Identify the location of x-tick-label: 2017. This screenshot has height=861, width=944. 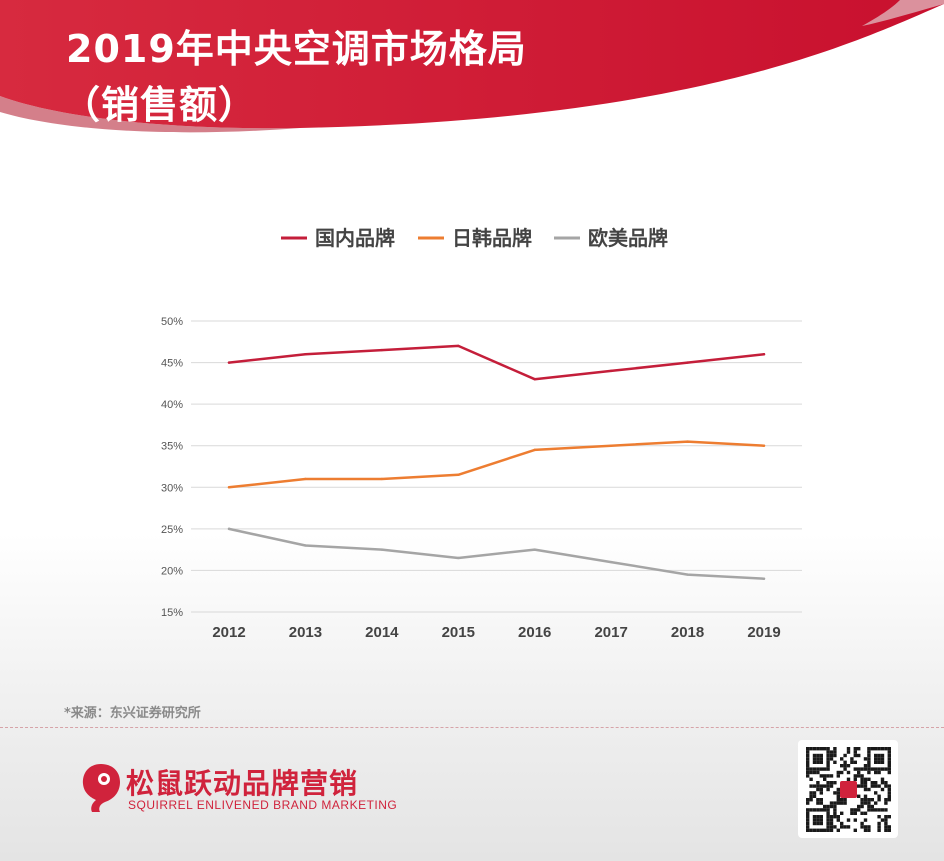
(610, 632).